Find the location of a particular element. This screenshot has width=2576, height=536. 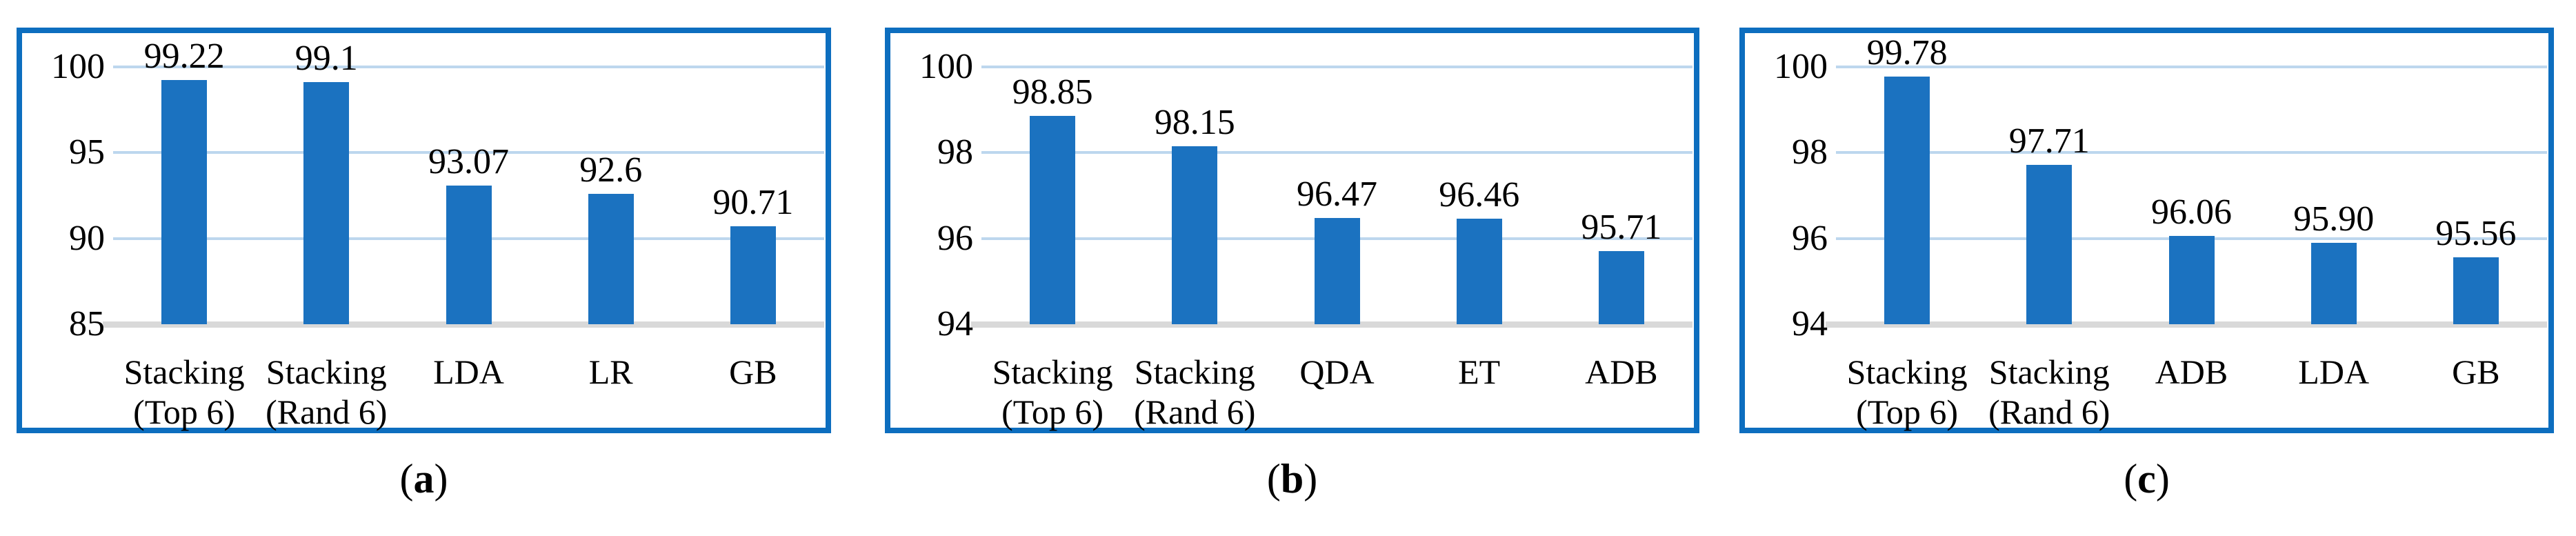

caption-letter: c is located at coordinates (2146, 479).